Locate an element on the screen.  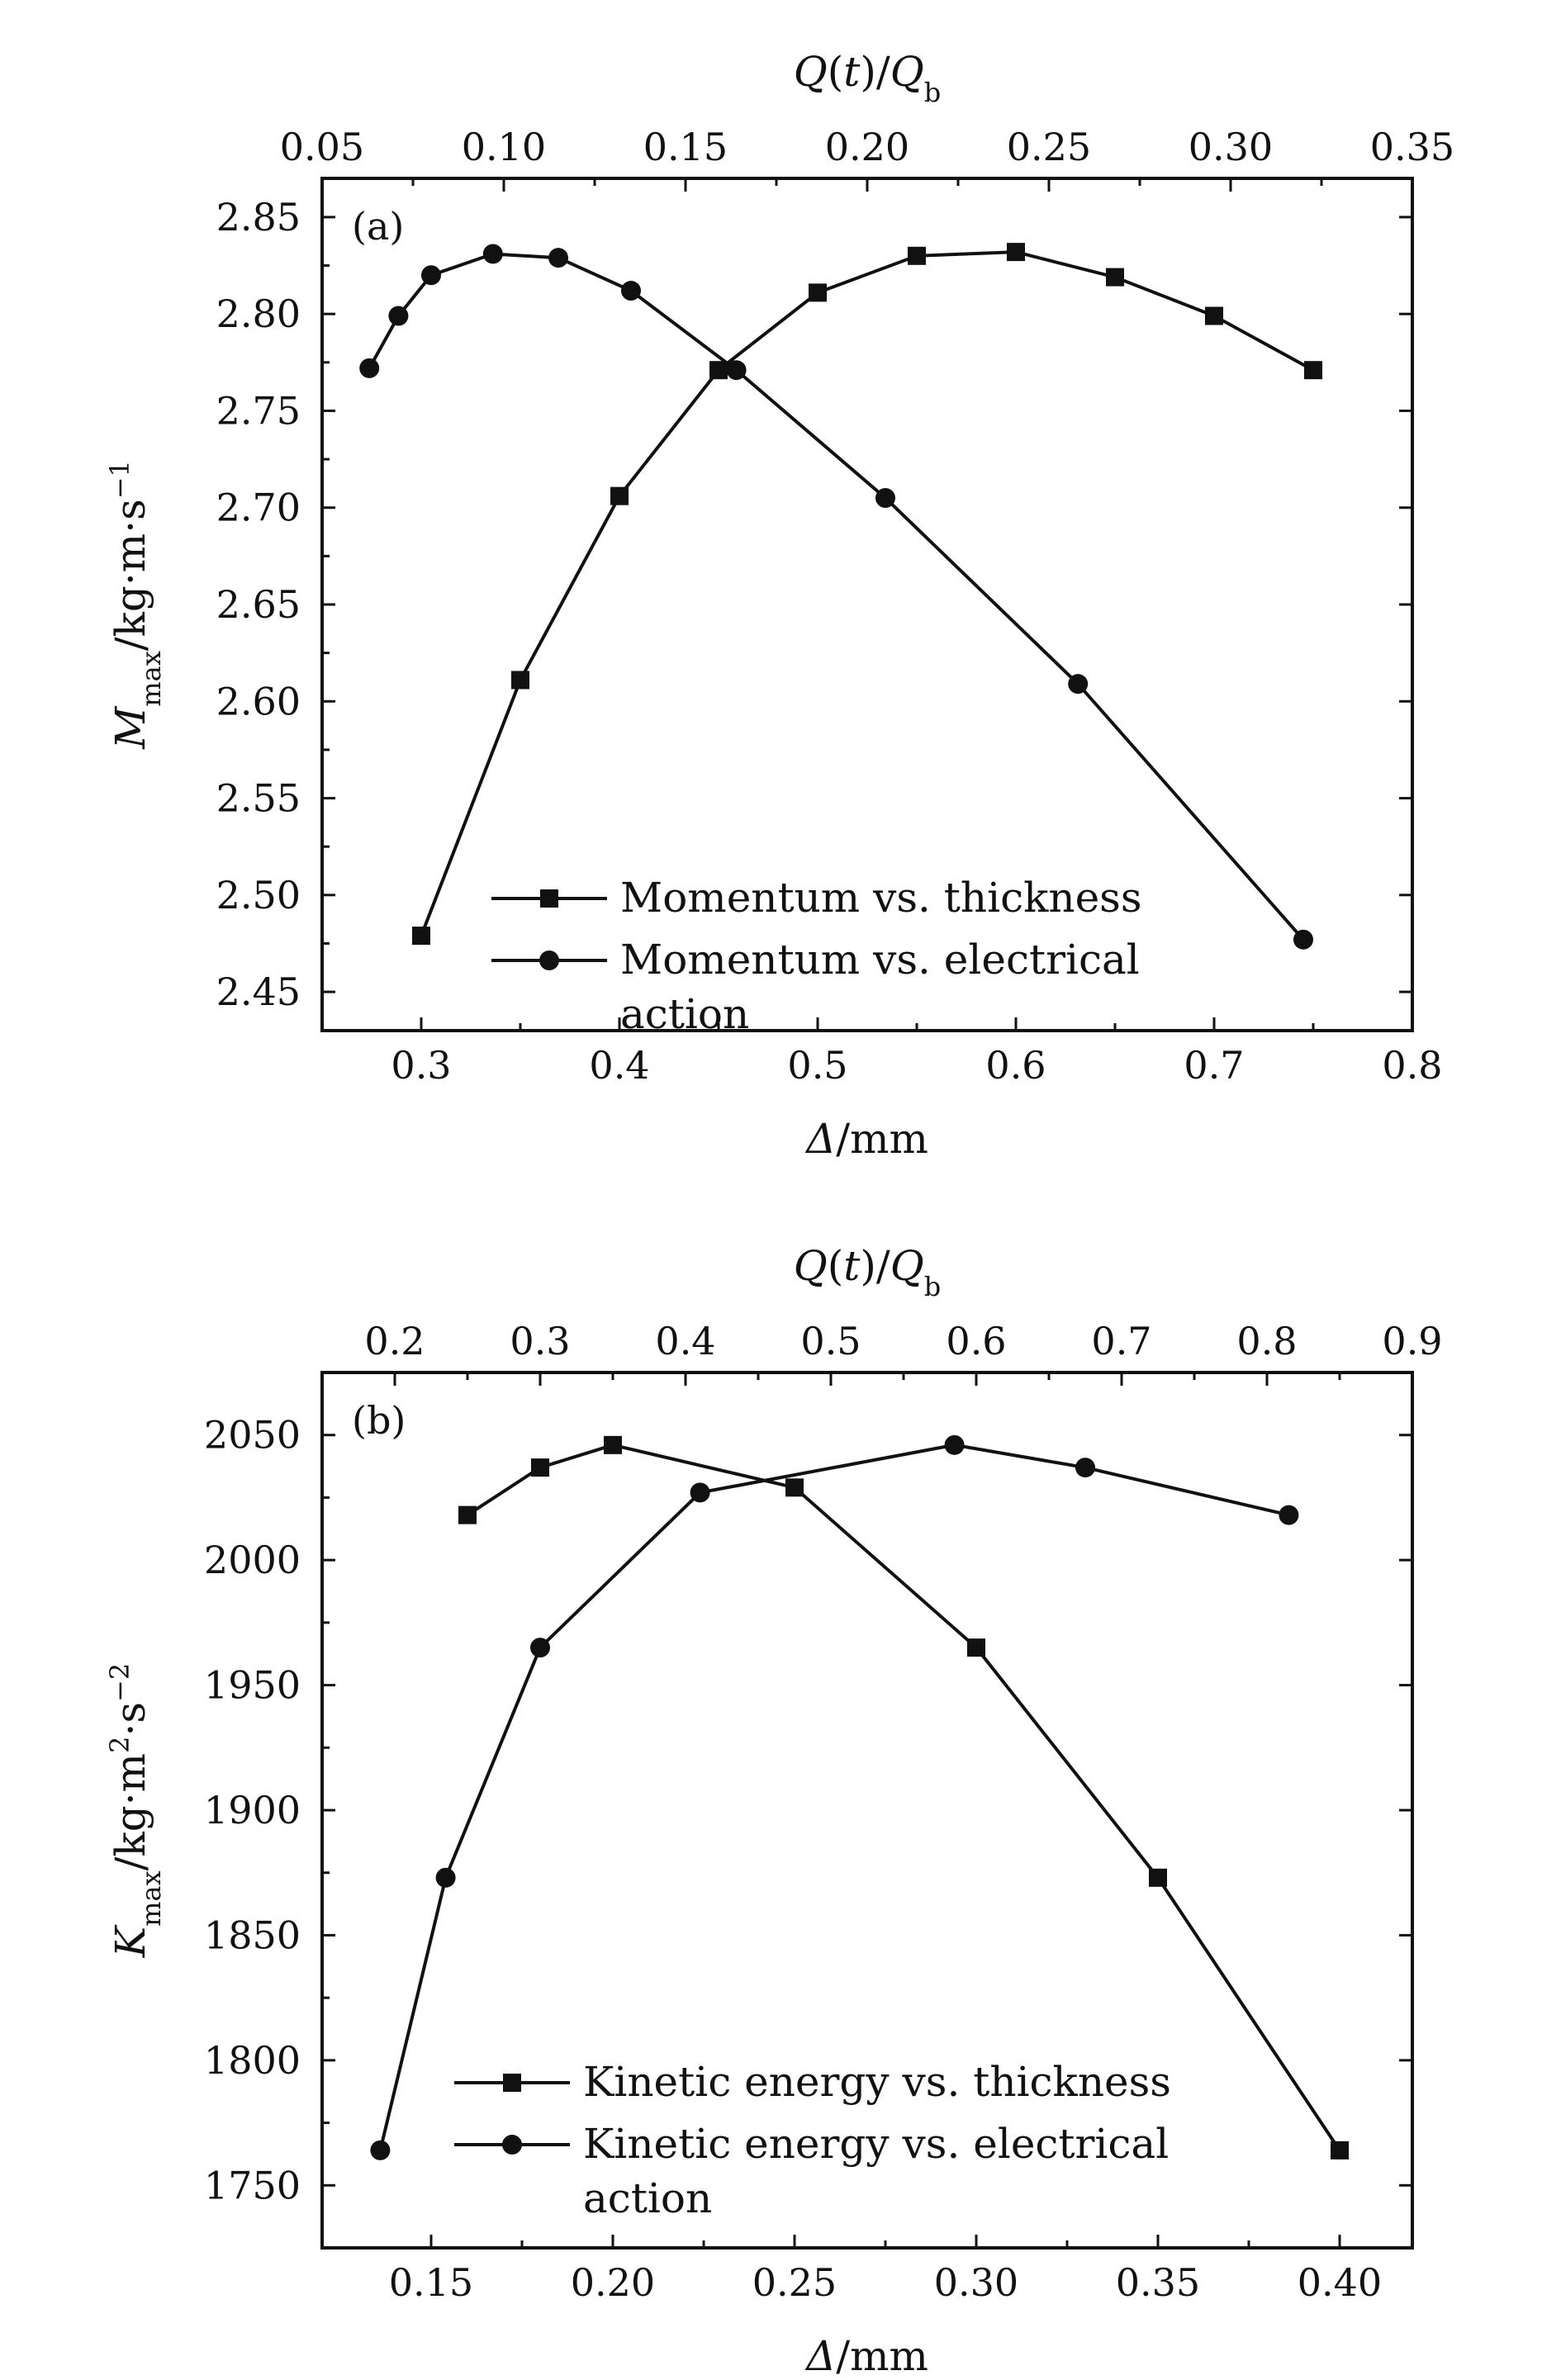
x2-tick-label: 0.10 is located at coordinates (504, 147).